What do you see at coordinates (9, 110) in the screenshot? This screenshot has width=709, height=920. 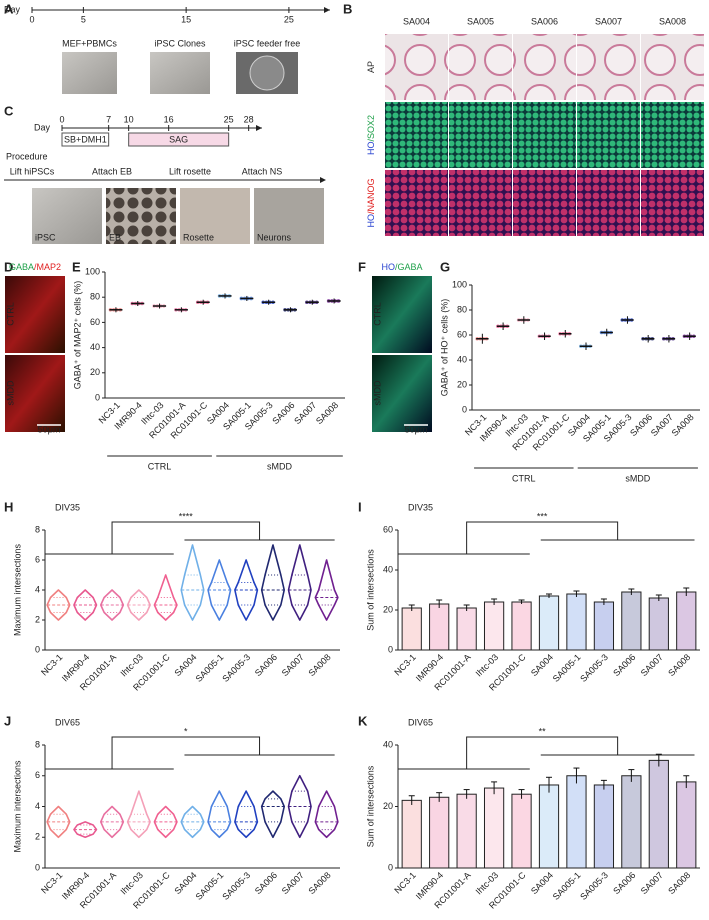 I see `panel-letter: C` at bounding box center [9, 110].